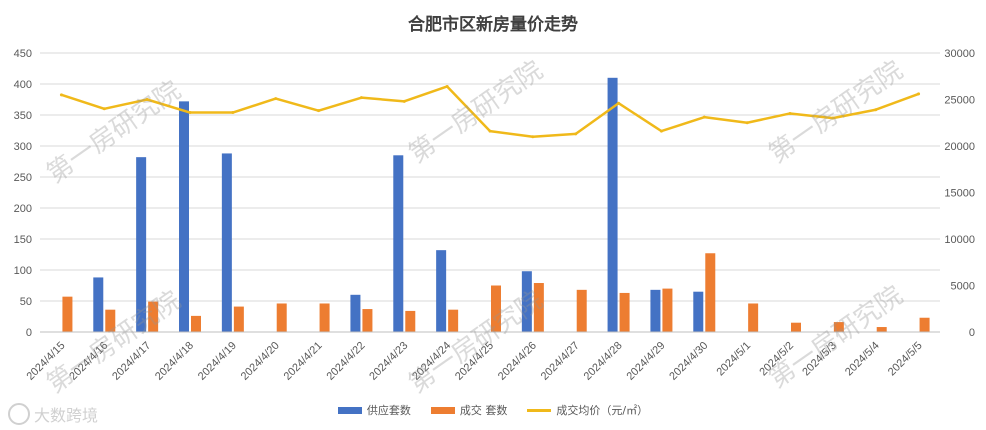 This screenshot has width=986, height=430. I want to click on y-right-tick-label: 15000, so click(959, 194).